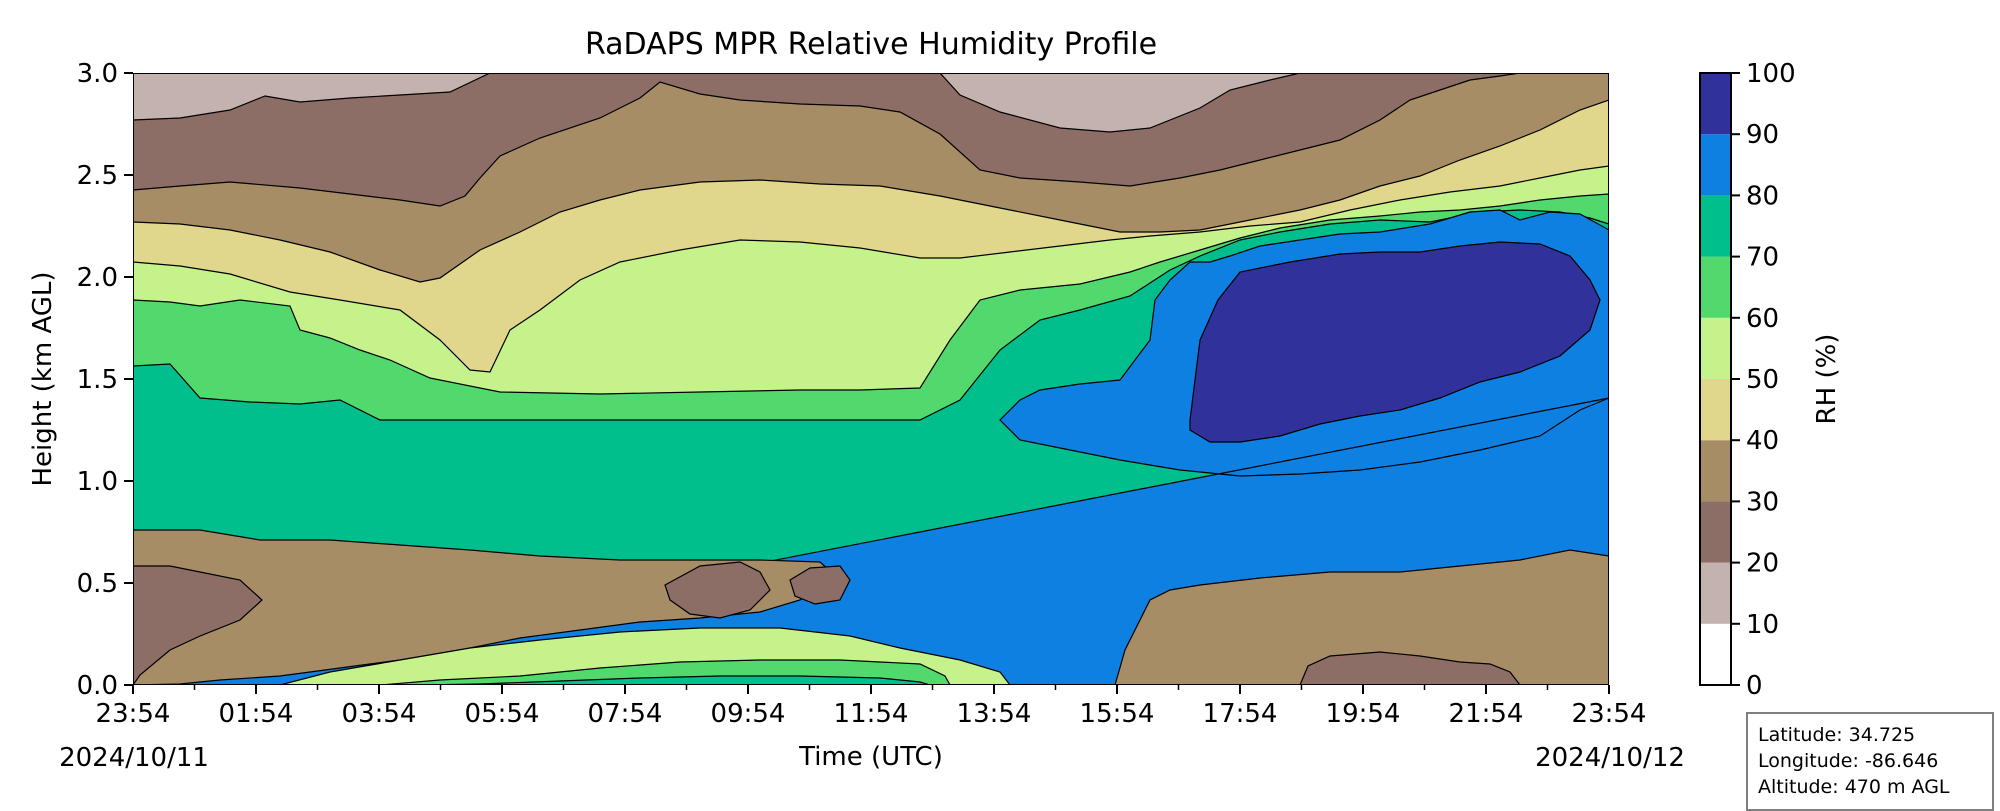 The height and width of the screenshot is (811, 2000). I want to click on x-tick-label: 05:54, so click(502, 714).